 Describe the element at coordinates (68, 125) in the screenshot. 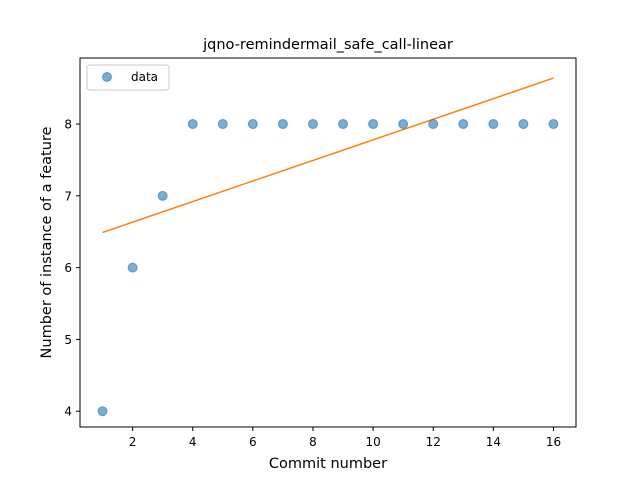

I see `y-tick-label: 8` at that location.